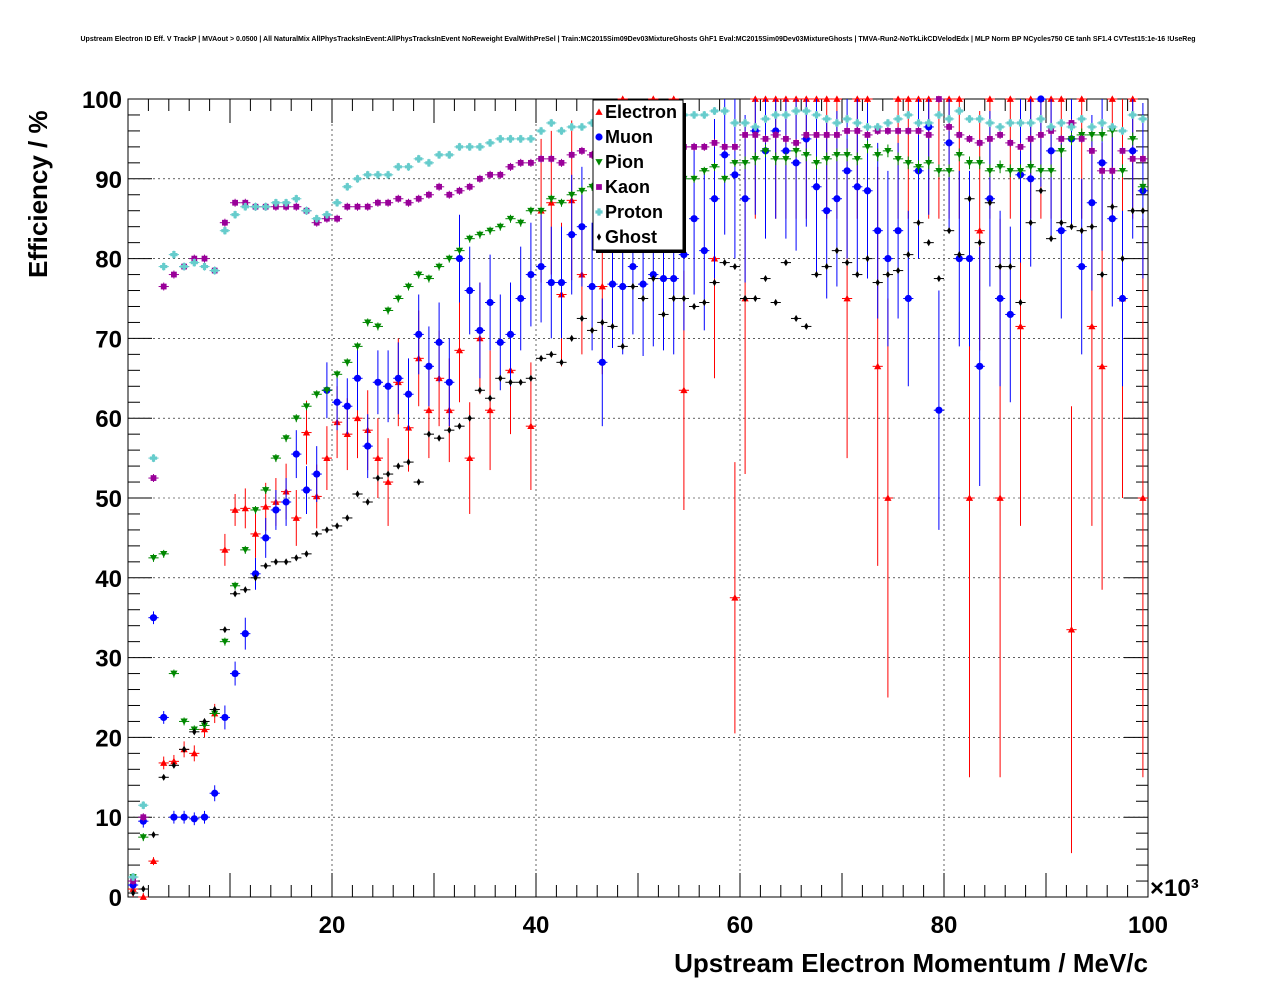 This screenshot has height=996, width=1276. Describe the element at coordinates (108, 419) in the screenshot. I see `y-tick-label: 60` at that location.